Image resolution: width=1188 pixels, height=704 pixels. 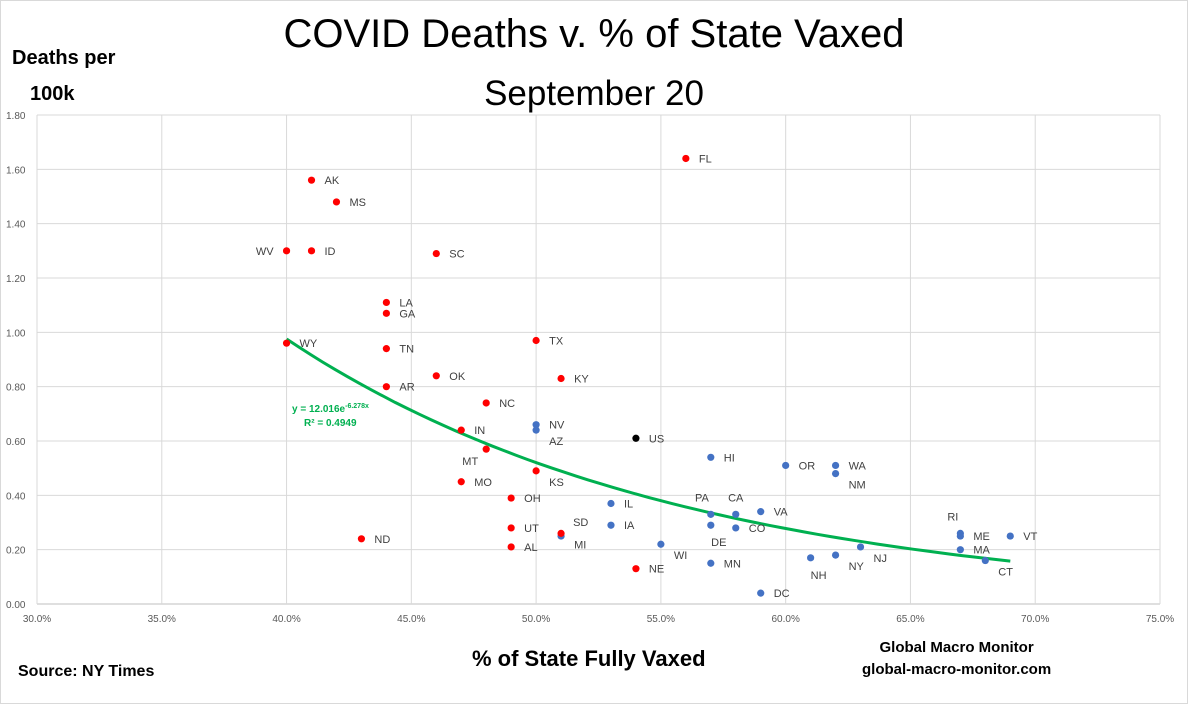 What do you see at coordinates (594, 93) in the screenshot?
I see `chart-subtitle: September 20` at bounding box center [594, 93].